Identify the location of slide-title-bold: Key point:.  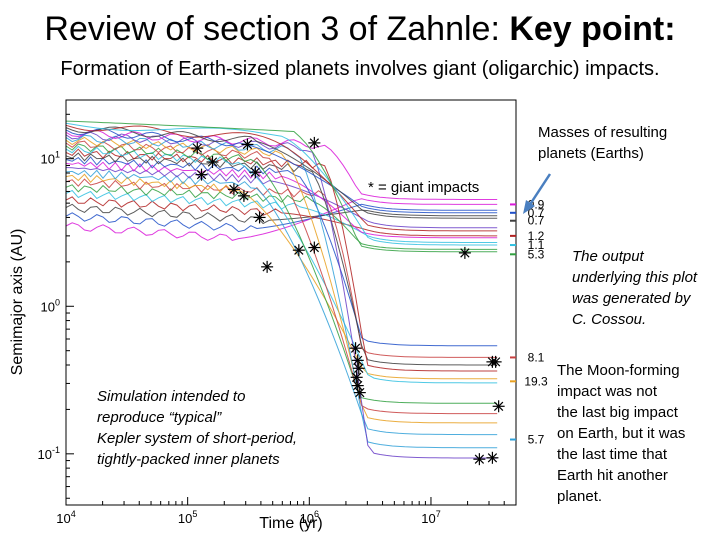
(592, 29).